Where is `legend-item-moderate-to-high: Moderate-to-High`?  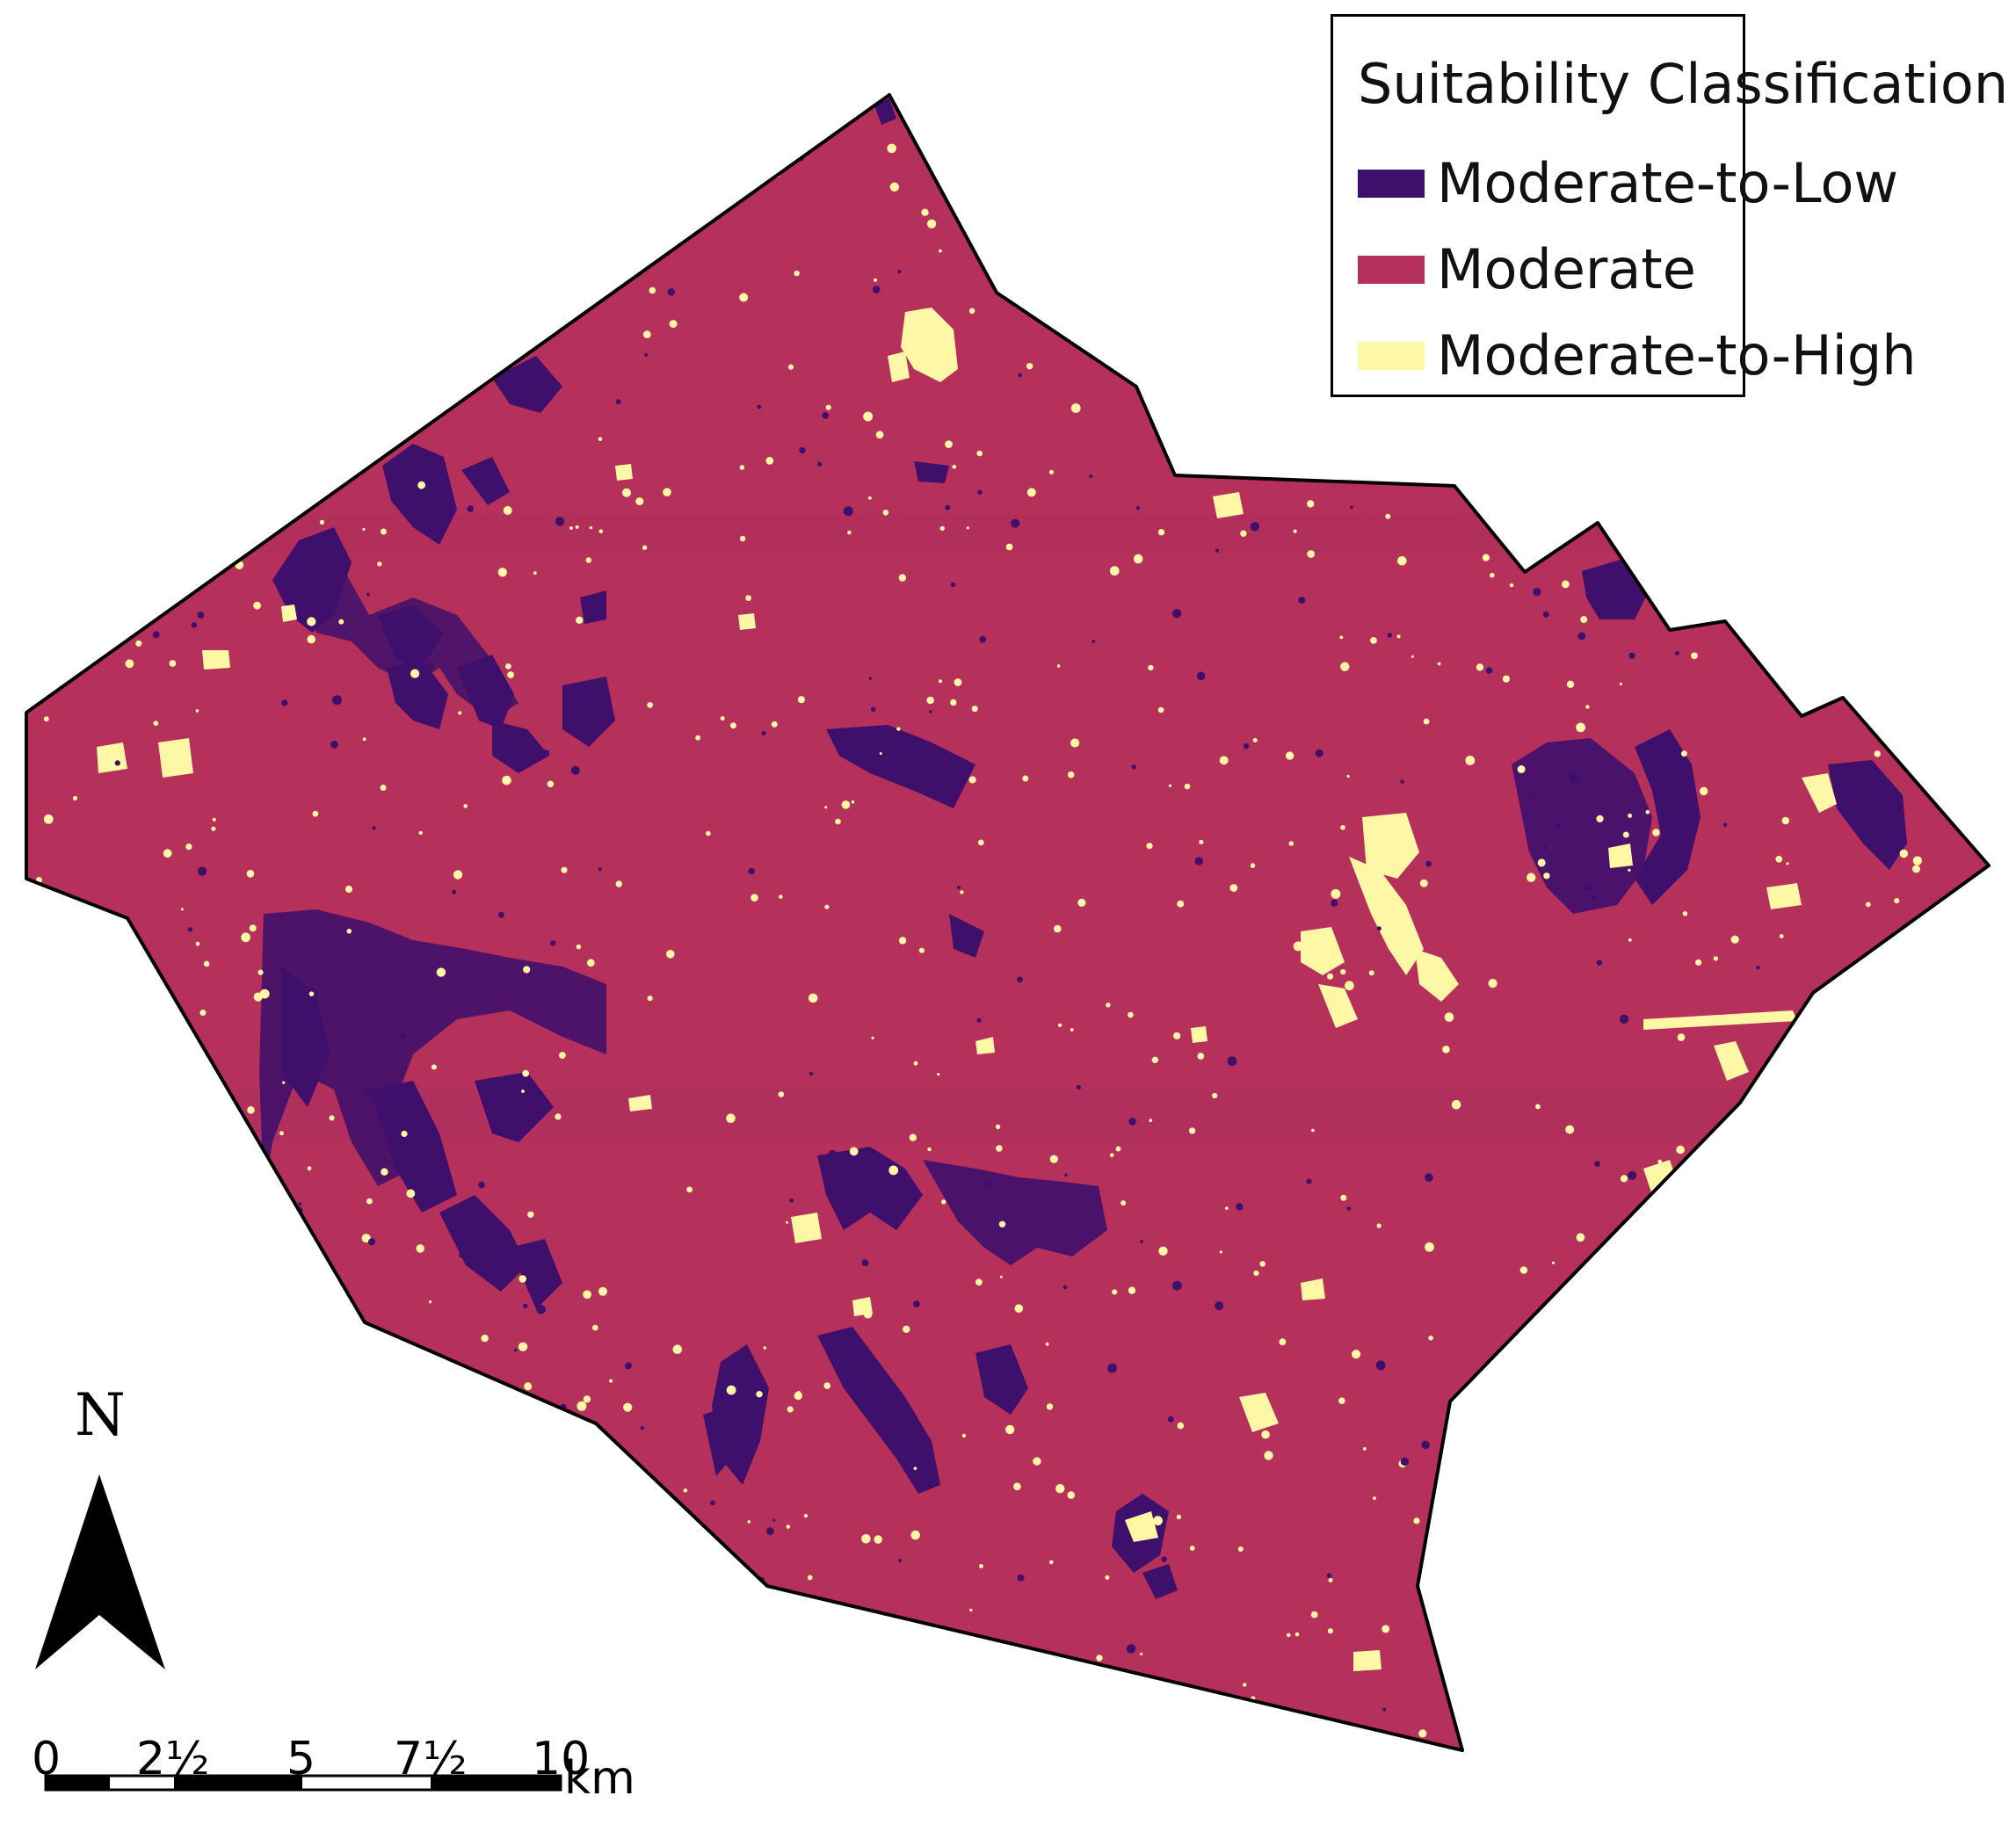 legend-item-moderate-to-high: Moderate-to-High is located at coordinates (1637, 356).